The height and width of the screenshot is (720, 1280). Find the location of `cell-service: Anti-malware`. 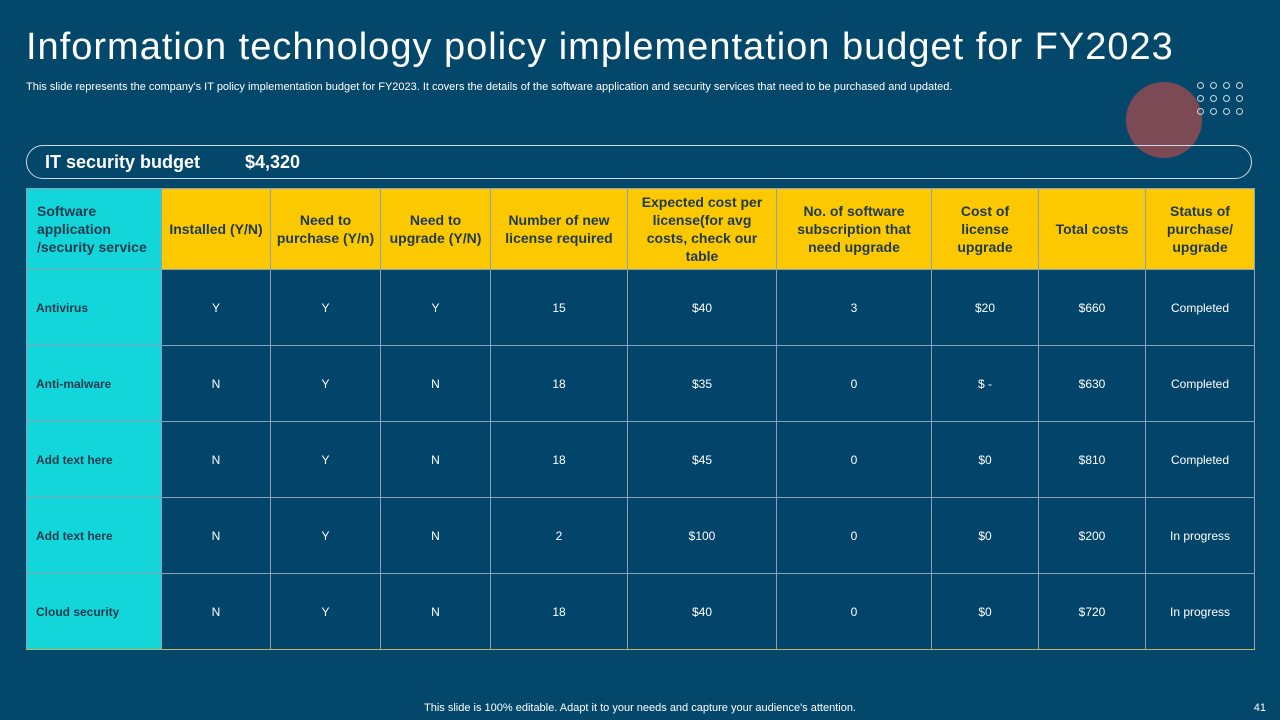

cell-service: Anti-malware is located at coordinates (94, 383).